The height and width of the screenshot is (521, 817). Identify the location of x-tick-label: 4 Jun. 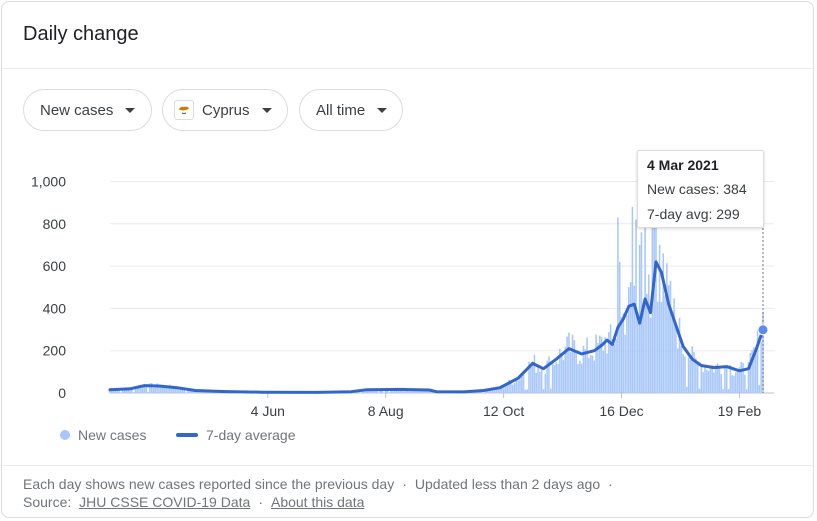
(268, 411).